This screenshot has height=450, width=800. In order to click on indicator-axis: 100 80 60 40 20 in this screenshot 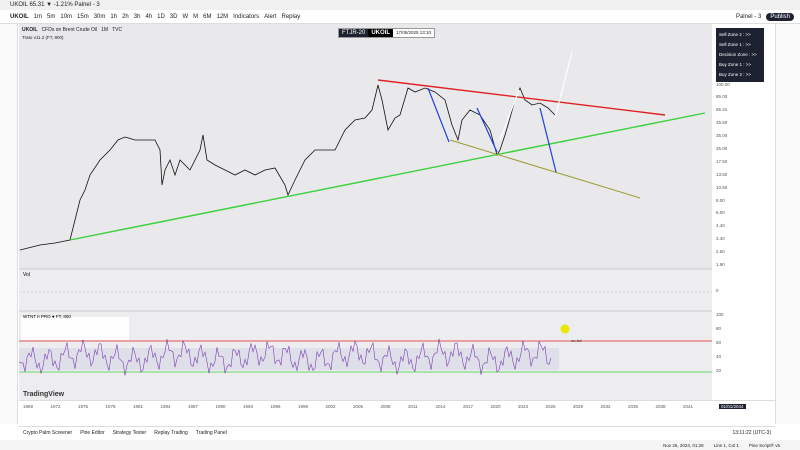, I will do `click(720, 347)`.